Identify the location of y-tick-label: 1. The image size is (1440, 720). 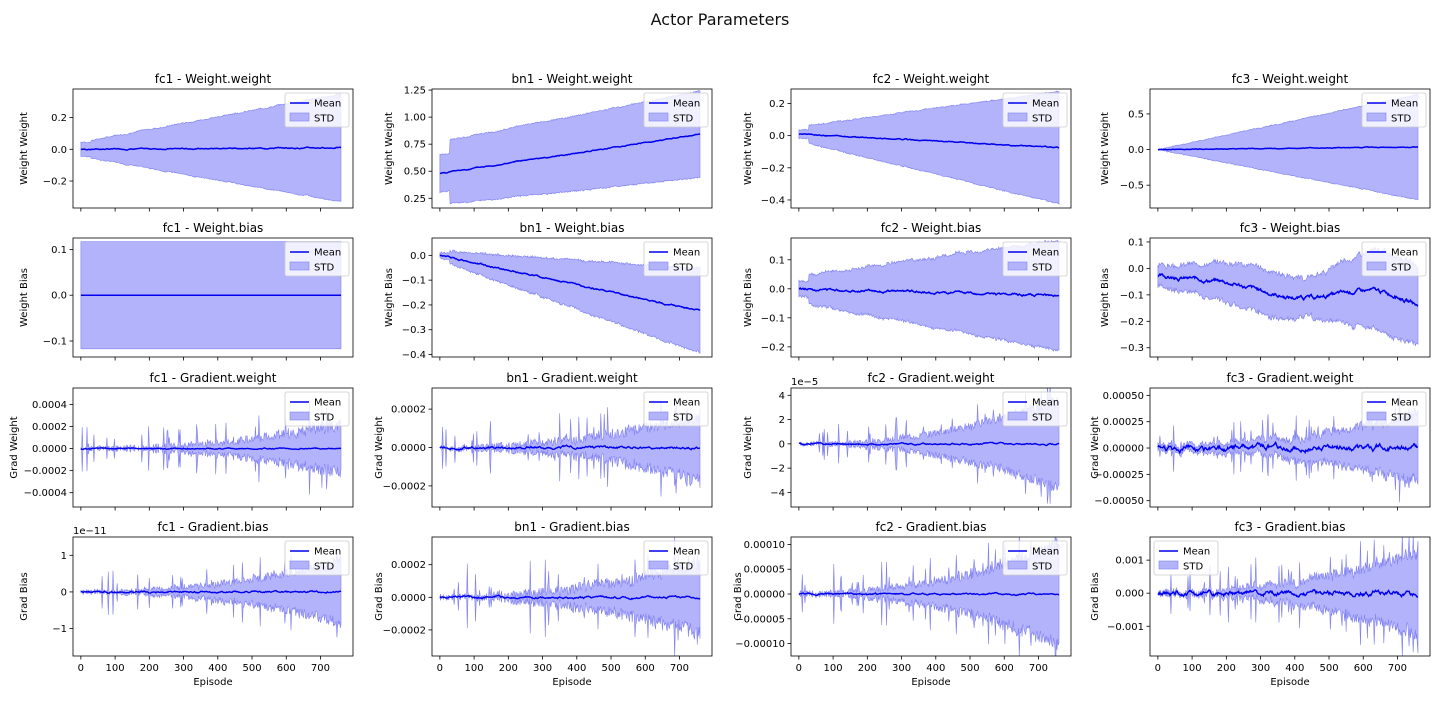
(64, 556).